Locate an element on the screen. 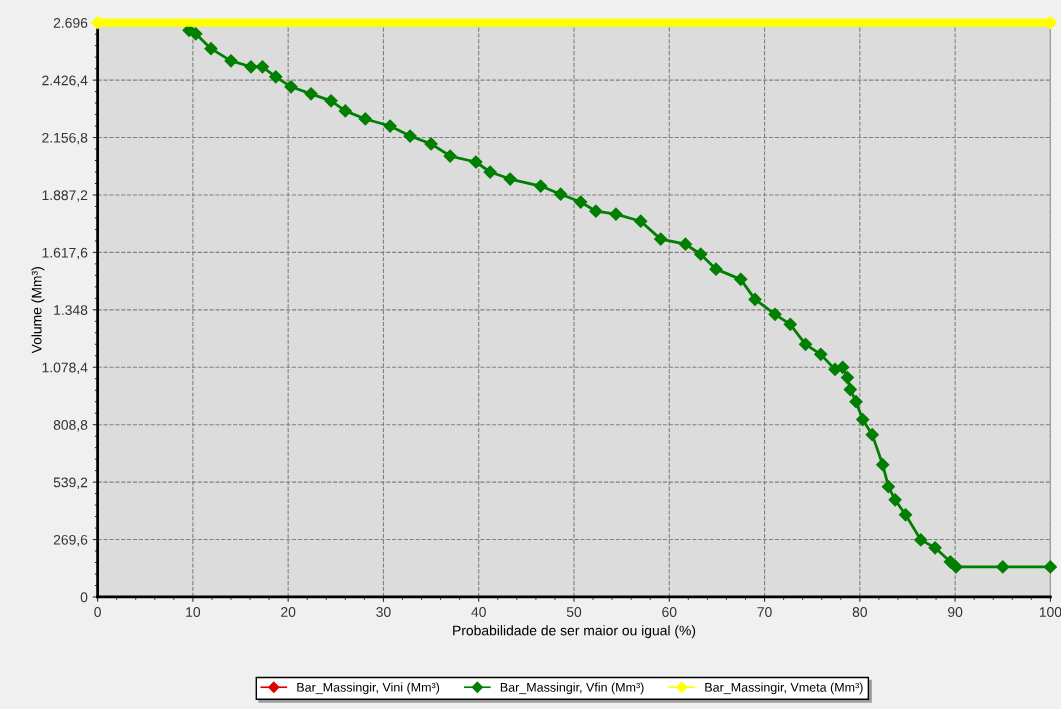 This screenshot has width=1061, height=709. x-tick-label: 50 is located at coordinates (574, 612).